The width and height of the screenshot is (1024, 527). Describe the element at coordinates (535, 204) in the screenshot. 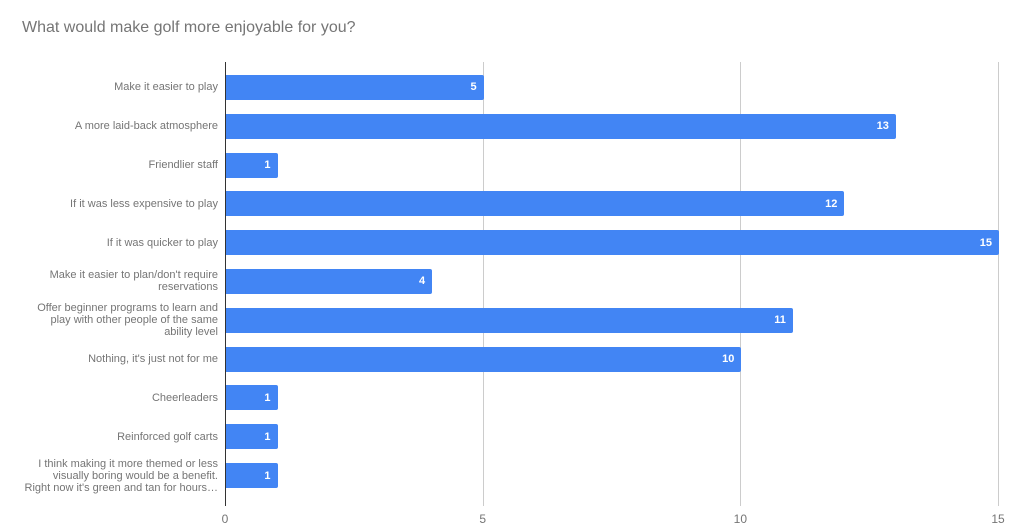

I see `bar: 12` at that location.